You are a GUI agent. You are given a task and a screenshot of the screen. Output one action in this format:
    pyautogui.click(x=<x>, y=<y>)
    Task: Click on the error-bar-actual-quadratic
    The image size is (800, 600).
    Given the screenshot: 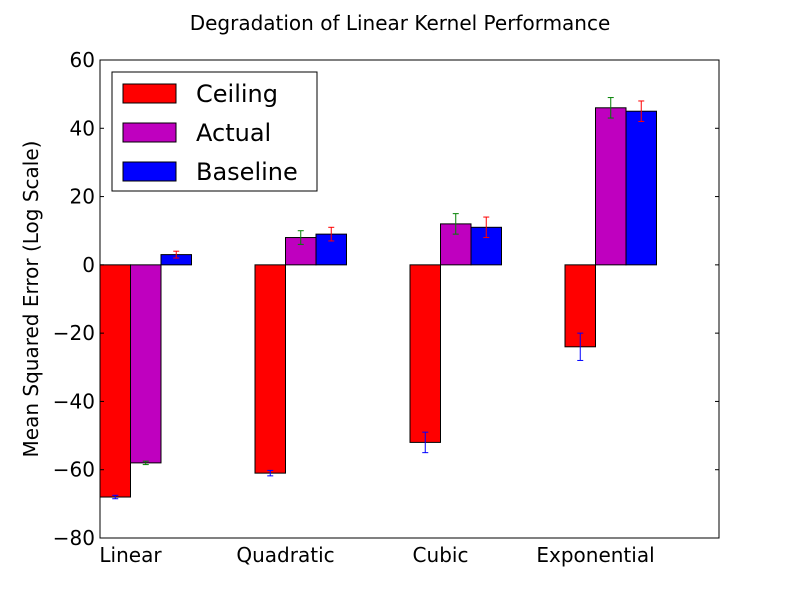 What is the action you would take?
    pyautogui.click(x=300, y=237)
    